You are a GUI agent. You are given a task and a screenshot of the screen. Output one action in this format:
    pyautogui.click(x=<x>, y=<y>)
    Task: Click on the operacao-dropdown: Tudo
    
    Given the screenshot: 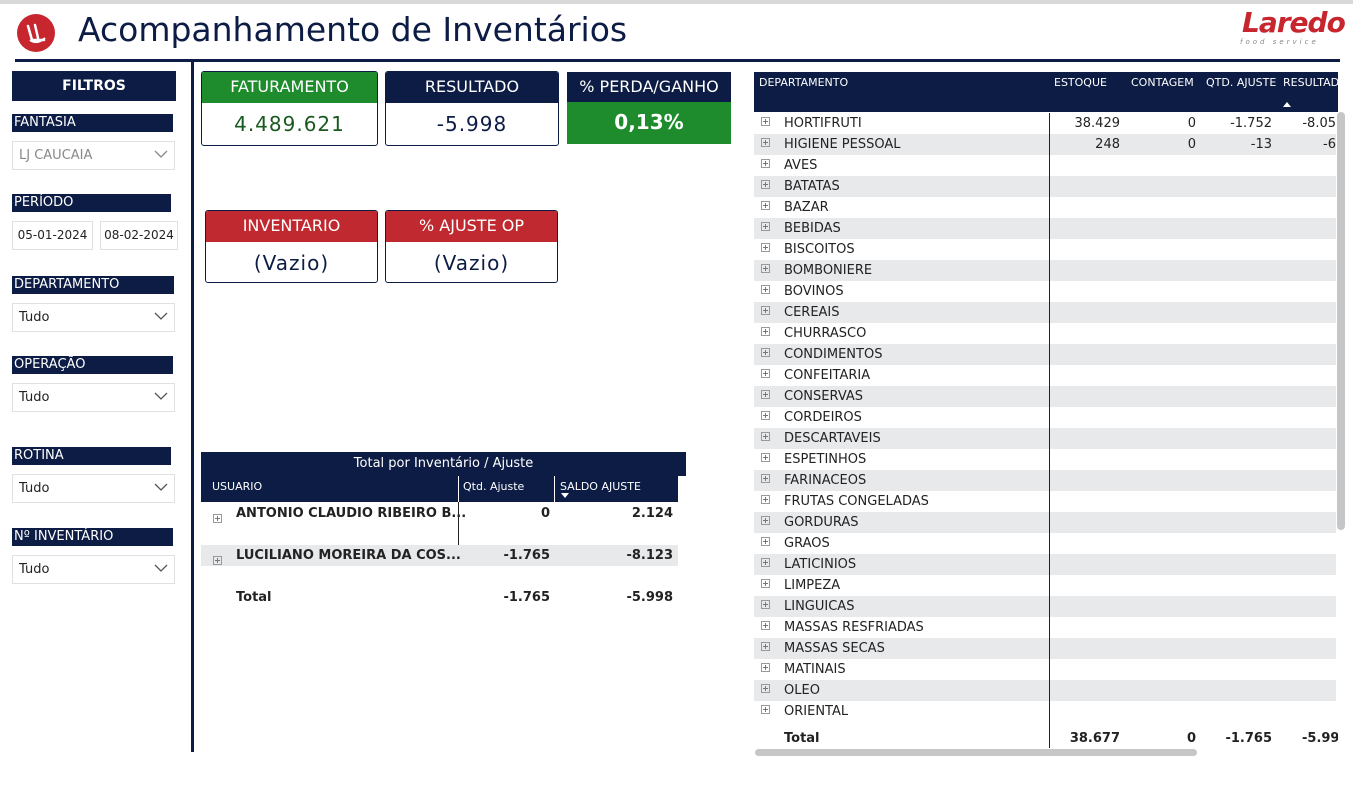 What is the action you would take?
    pyautogui.click(x=93, y=397)
    